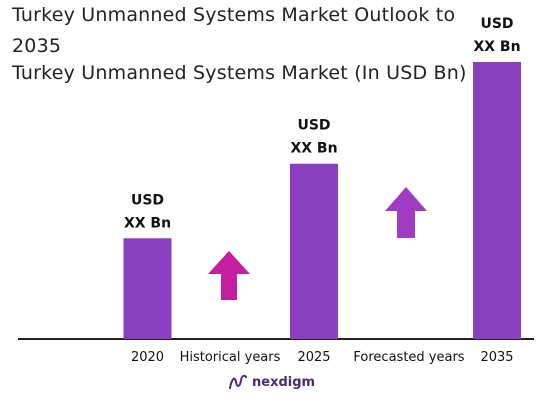 Image resolution: width=544 pixels, height=405 pixels. Describe the element at coordinates (314, 251) in the screenshot. I see `bar-2025` at that location.